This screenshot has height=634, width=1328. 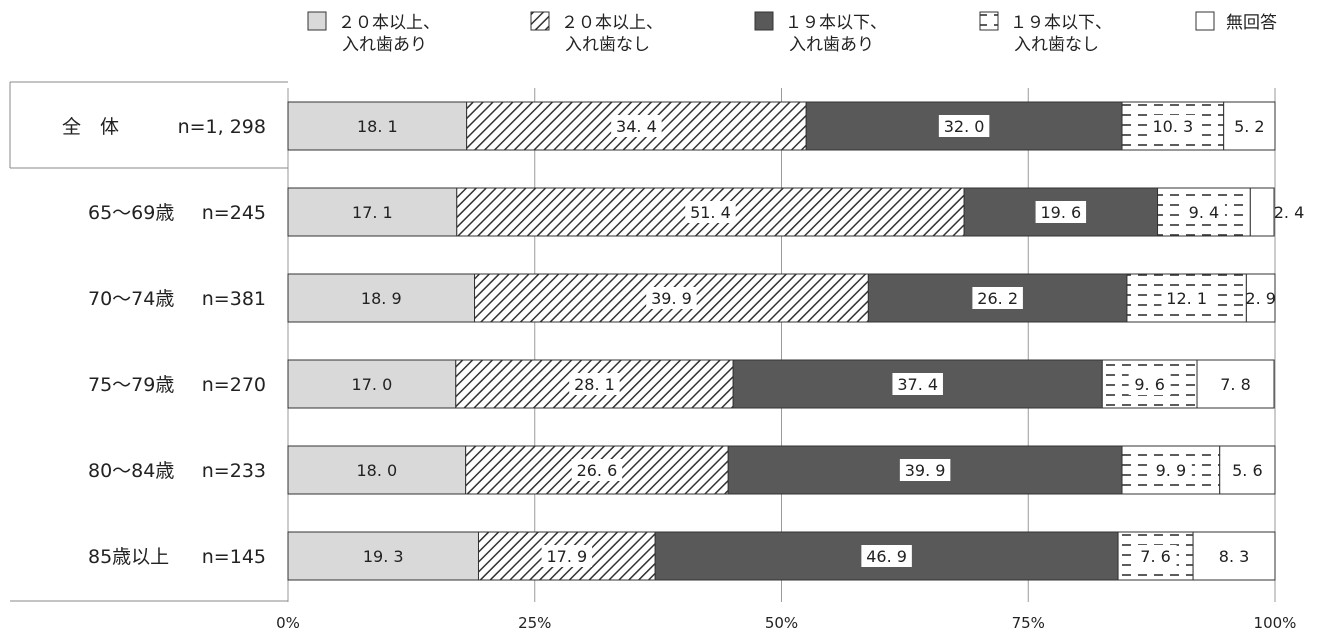 I want to click on data-label-3-1: 28. 1, so click(x=594, y=384).